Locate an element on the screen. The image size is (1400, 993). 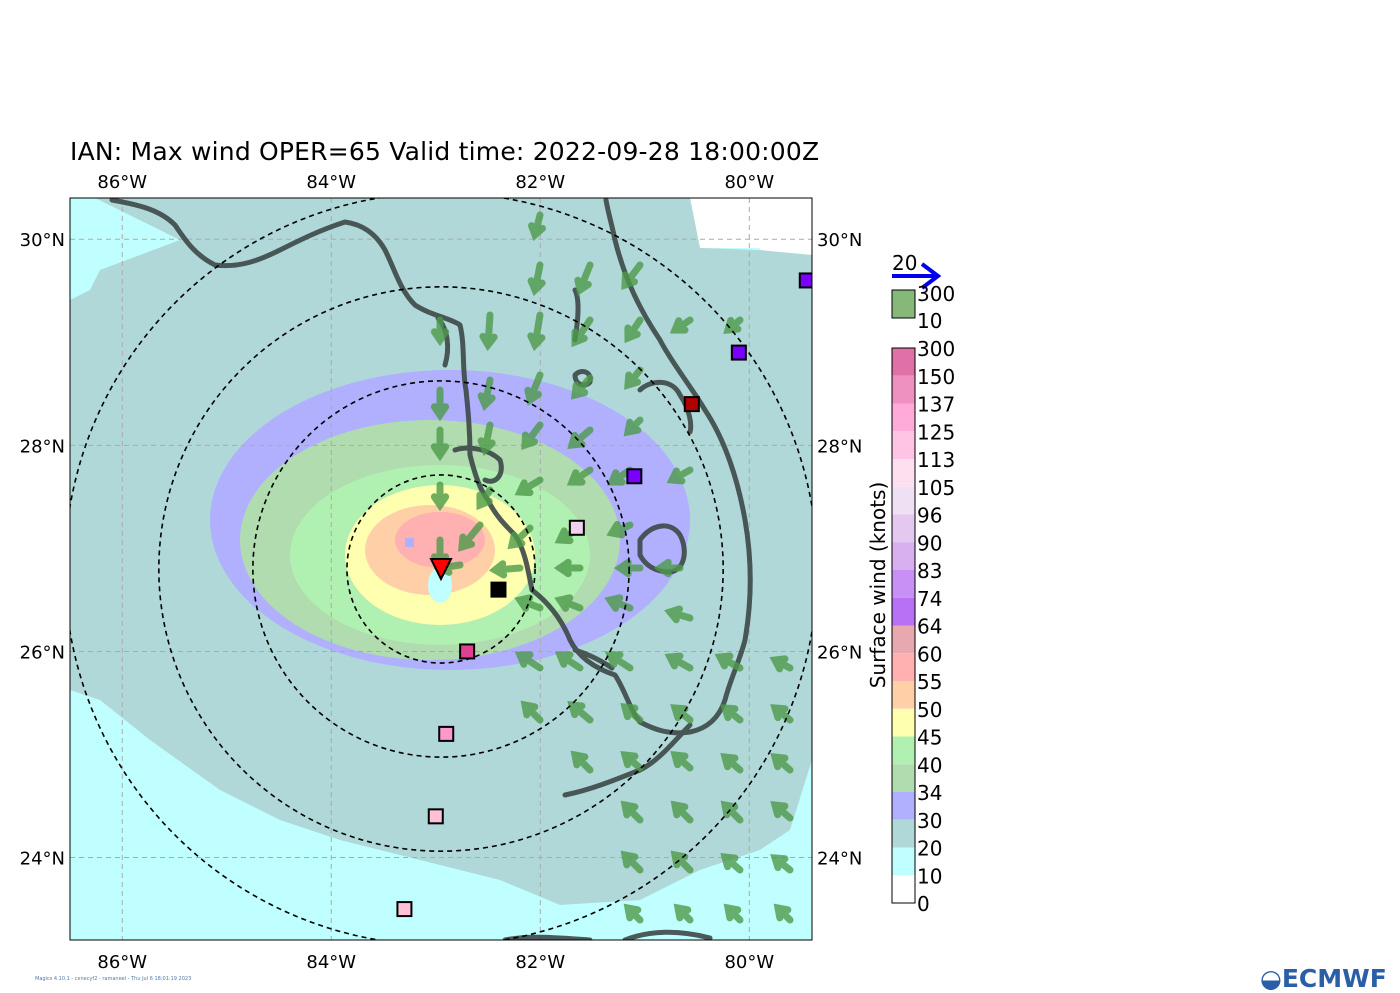
legend-level-label: 0 is located at coordinates (923, 904).